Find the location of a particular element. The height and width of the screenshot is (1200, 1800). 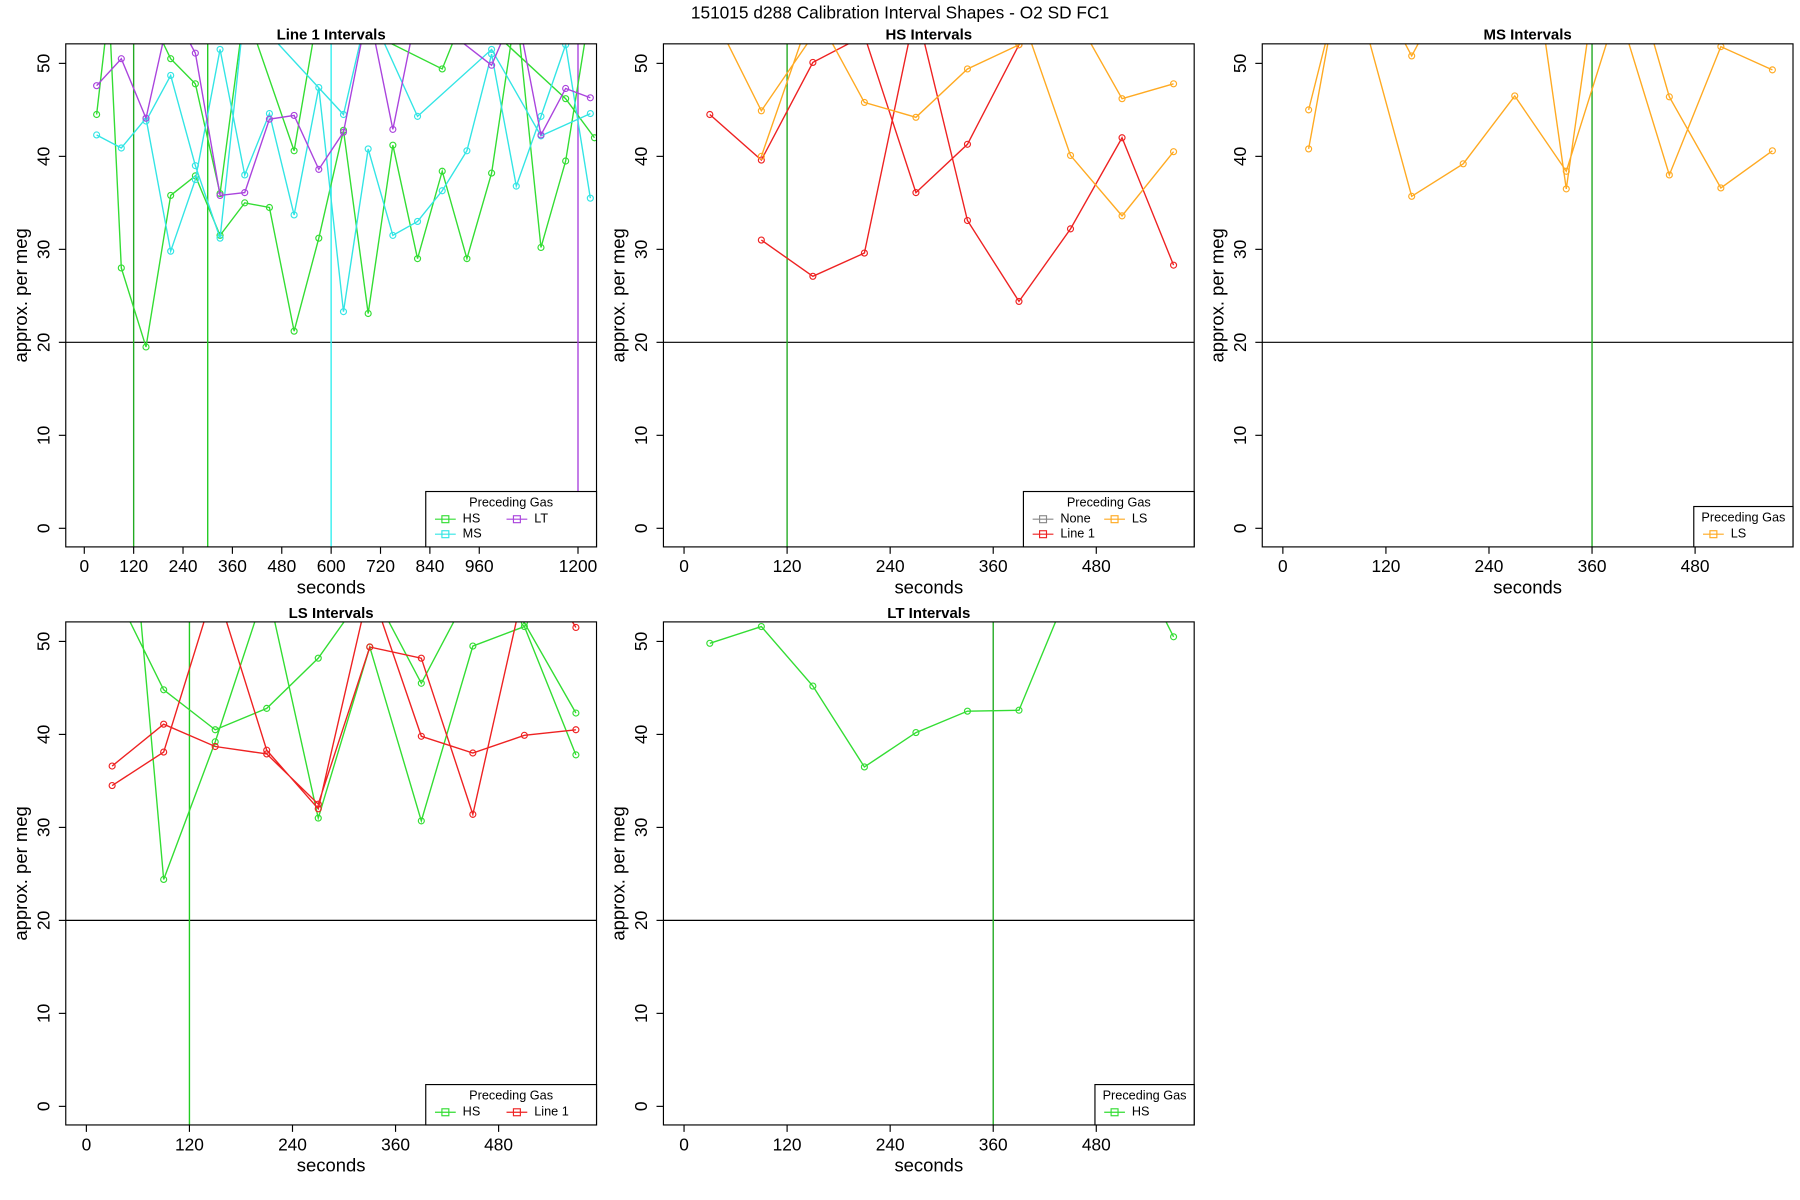

legend-title: Preceding Gas is located at coordinates (1109, 502).